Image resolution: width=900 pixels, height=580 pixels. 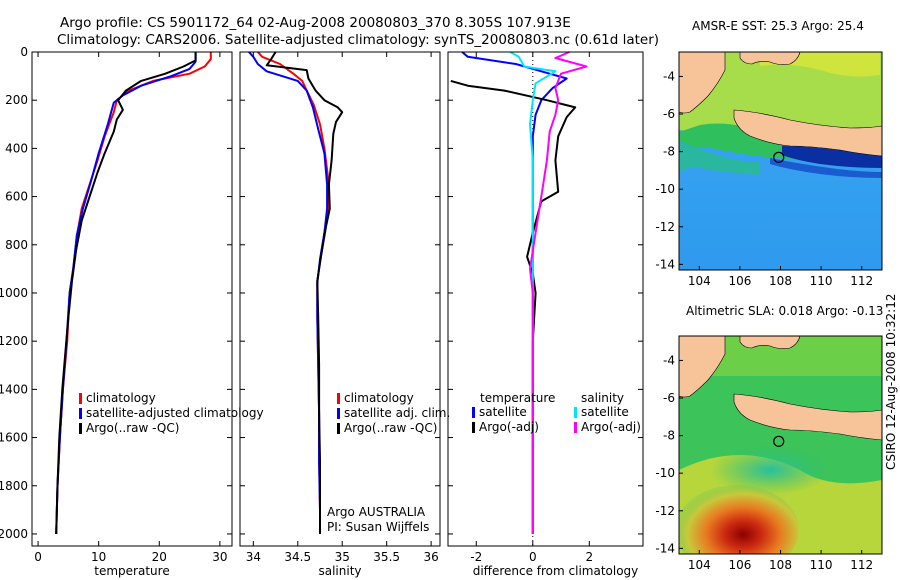 What do you see at coordinates (24, 52) in the screenshot?
I see `y-tick-label: 0` at bounding box center [24, 52].